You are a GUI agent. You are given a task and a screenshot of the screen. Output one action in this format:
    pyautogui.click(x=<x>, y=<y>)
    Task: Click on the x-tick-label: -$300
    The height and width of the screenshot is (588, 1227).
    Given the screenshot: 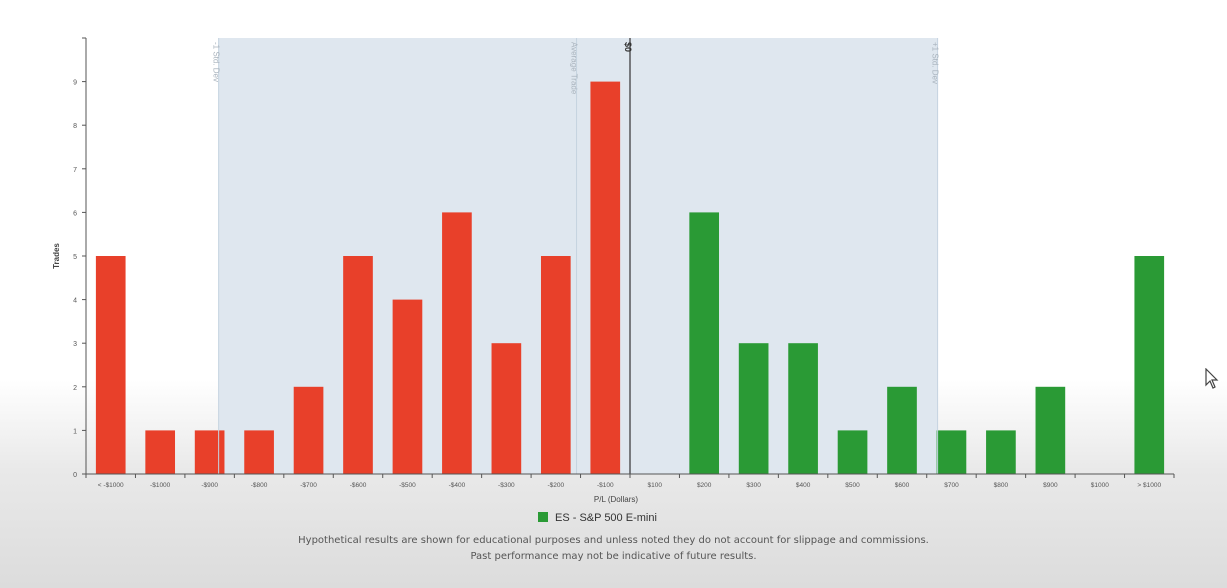 What is the action you would take?
    pyautogui.click(x=506, y=485)
    